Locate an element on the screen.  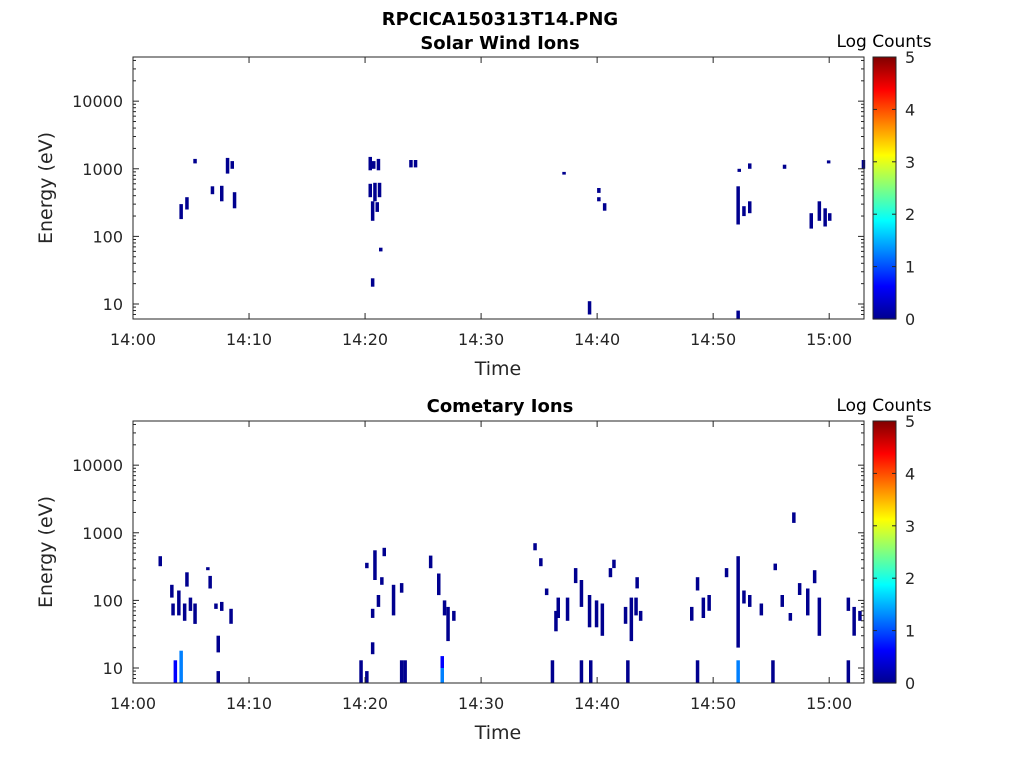
cometary-x-tick-label: 14:50 is located at coordinates (713, 703).